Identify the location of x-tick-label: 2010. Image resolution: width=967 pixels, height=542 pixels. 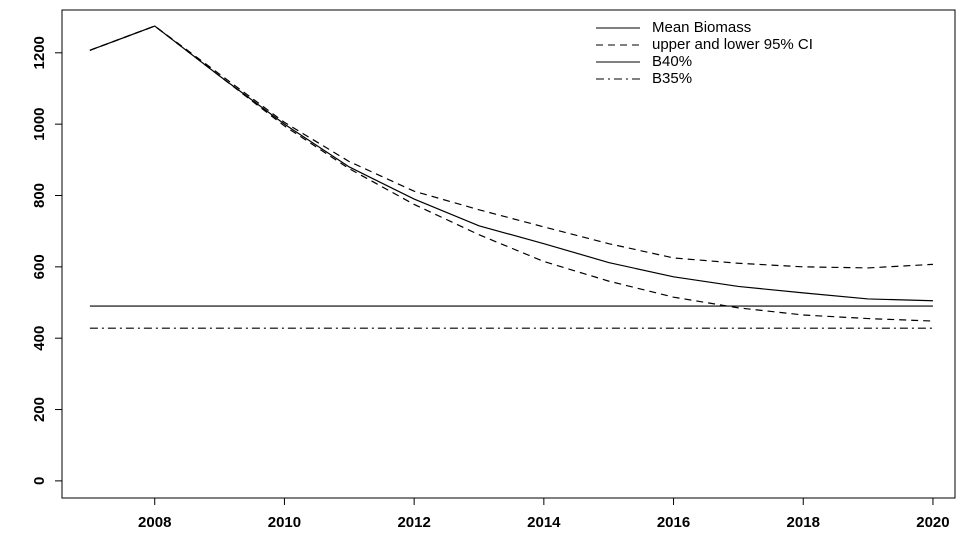
(284, 522).